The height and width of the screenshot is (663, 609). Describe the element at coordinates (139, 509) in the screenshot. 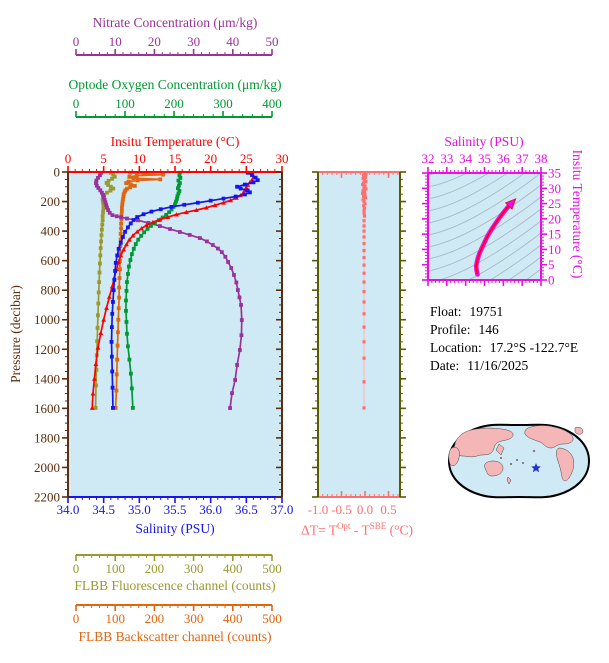

I see `svg-text: 35.0` at that location.